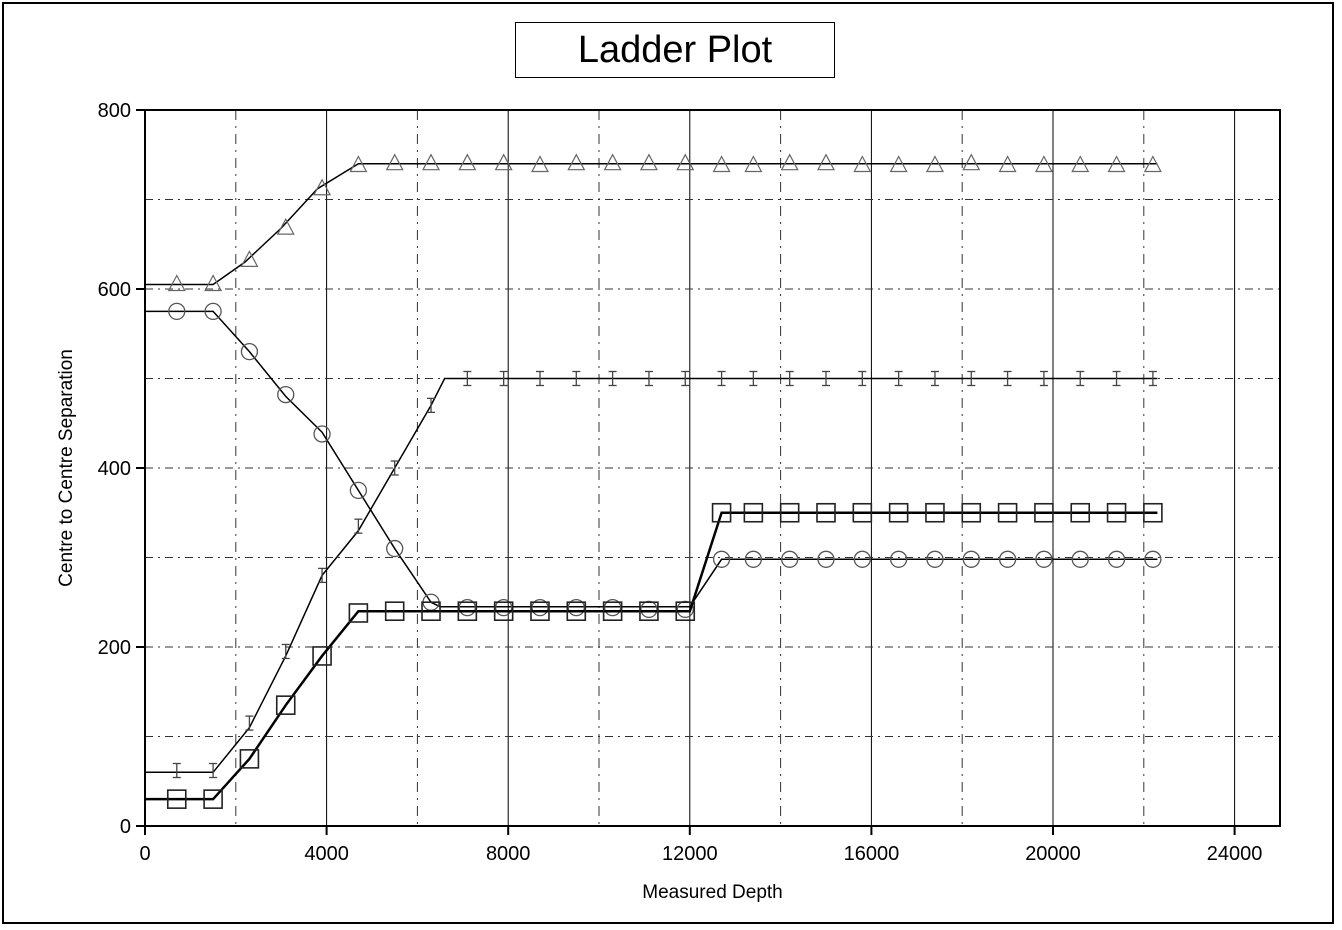 The image size is (1342, 930). What do you see at coordinates (872, 854) in the screenshot?
I see `x-tick-label: 16000` at bounding box center [872, 854].